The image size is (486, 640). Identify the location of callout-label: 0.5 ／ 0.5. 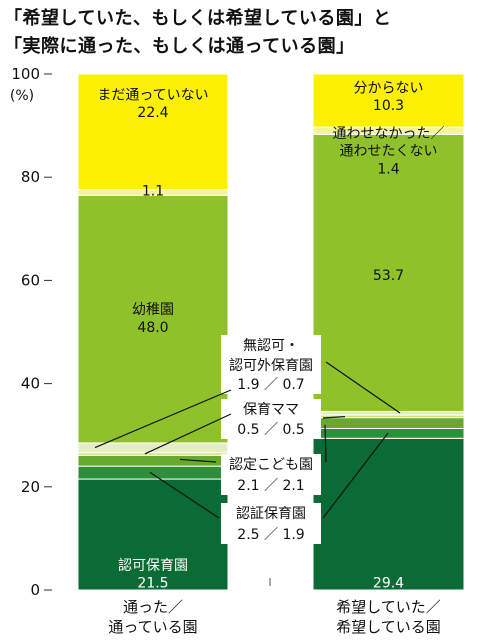
(270, 430).